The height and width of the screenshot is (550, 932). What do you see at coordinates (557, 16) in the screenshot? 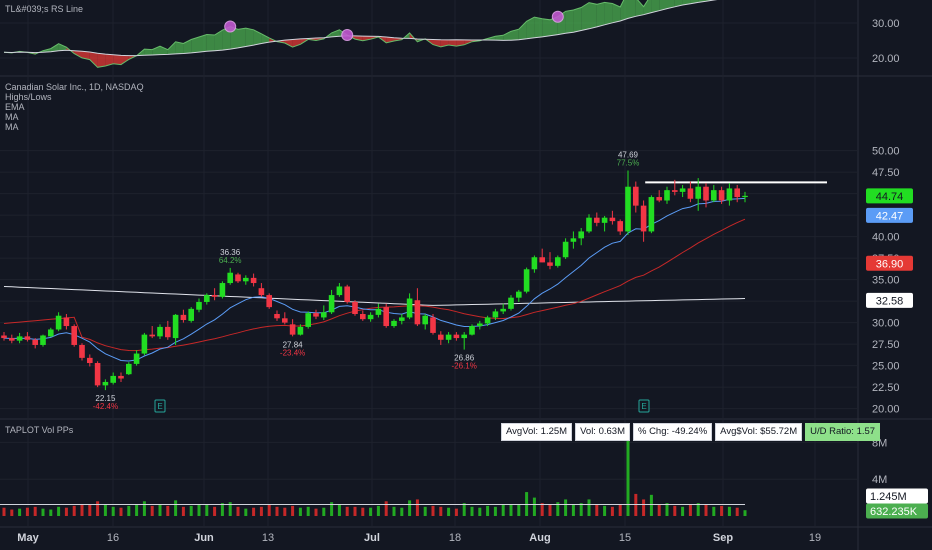
I see `rs-new-high-dot` at bounding box center [557, 16].